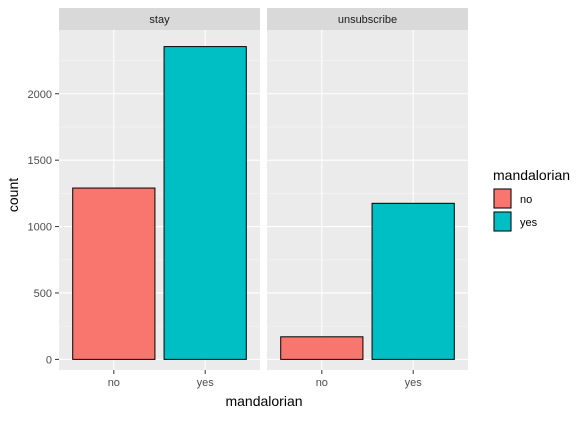 The width and height of the screenshot is (584, 421). I want to click on facet-strip-label: unsubscribe, so click(367, 20).